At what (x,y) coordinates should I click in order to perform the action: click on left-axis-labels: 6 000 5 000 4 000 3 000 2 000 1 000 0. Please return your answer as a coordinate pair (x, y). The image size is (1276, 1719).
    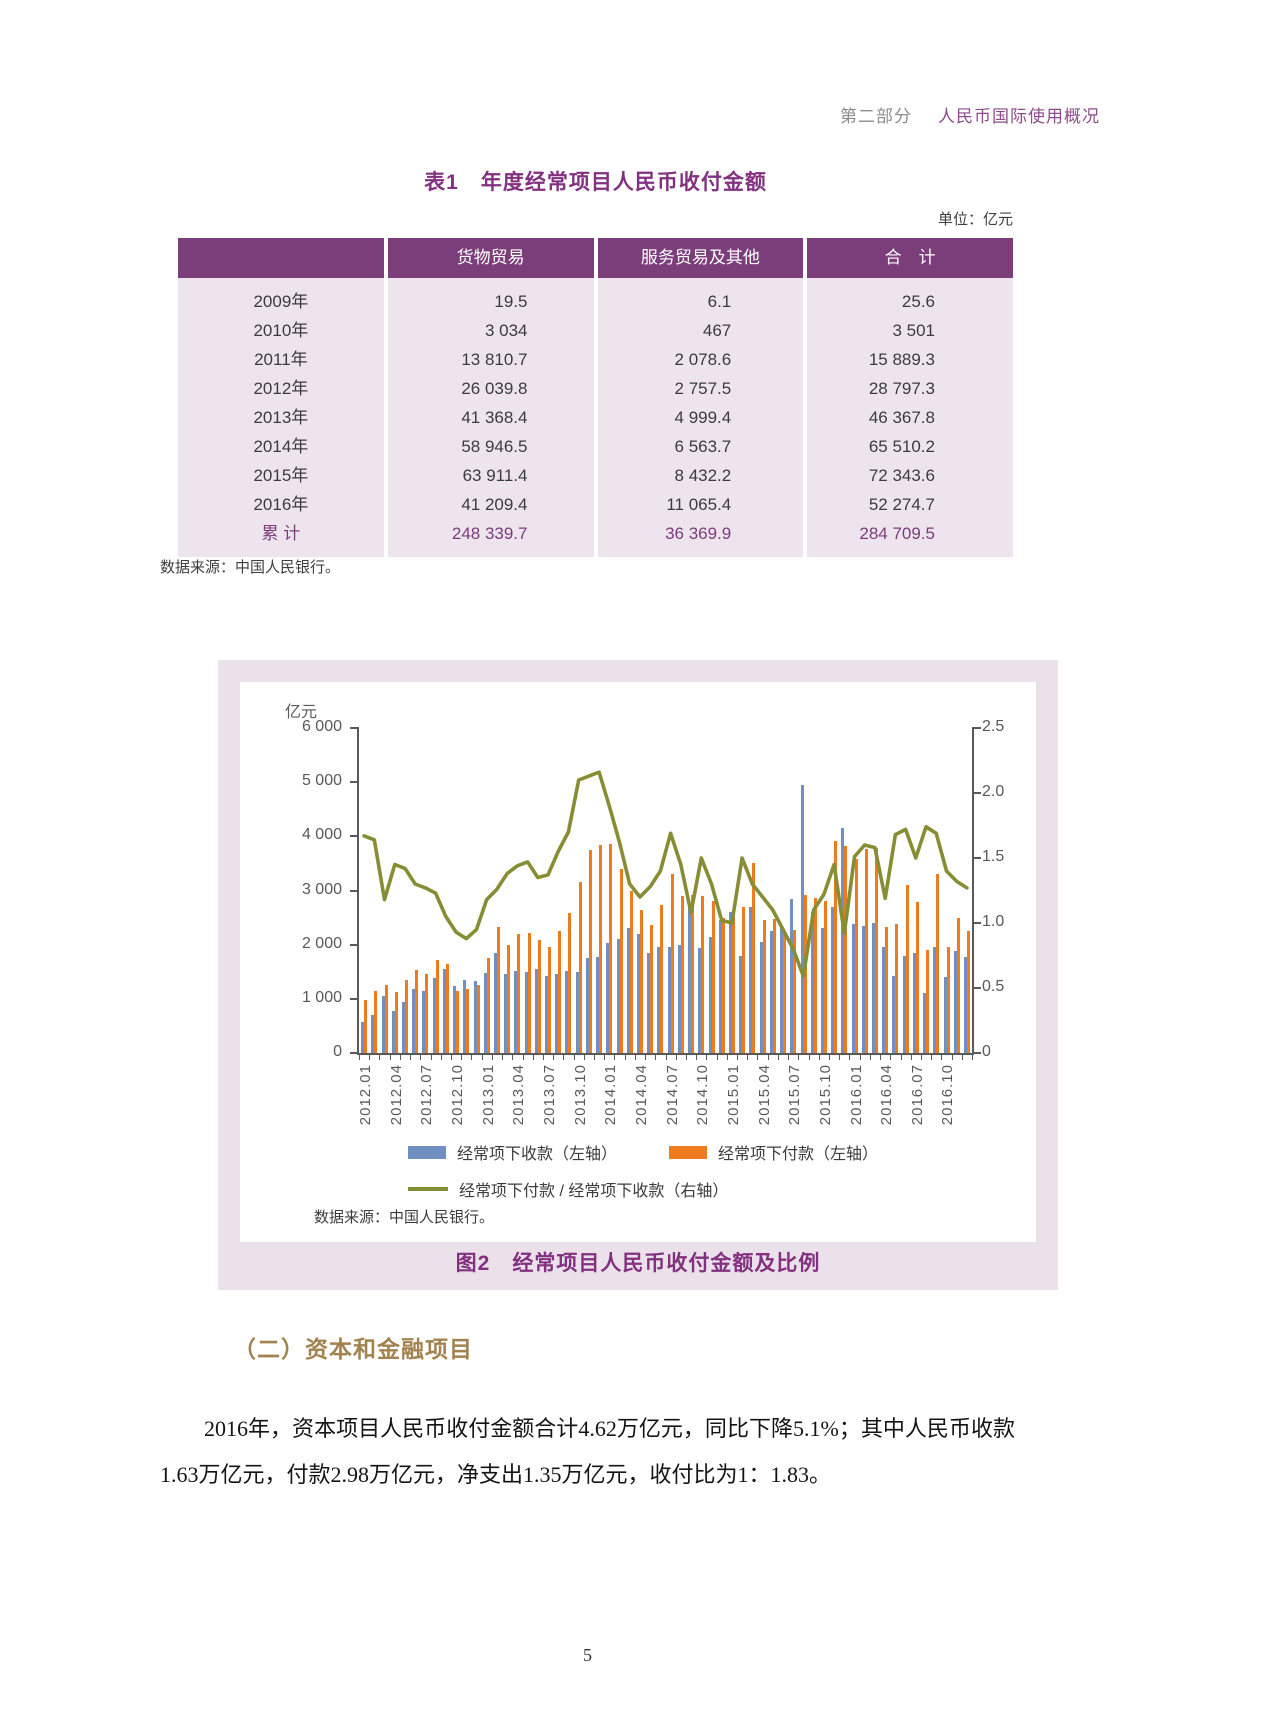
    Looking at the image, I should click on (305, 889).